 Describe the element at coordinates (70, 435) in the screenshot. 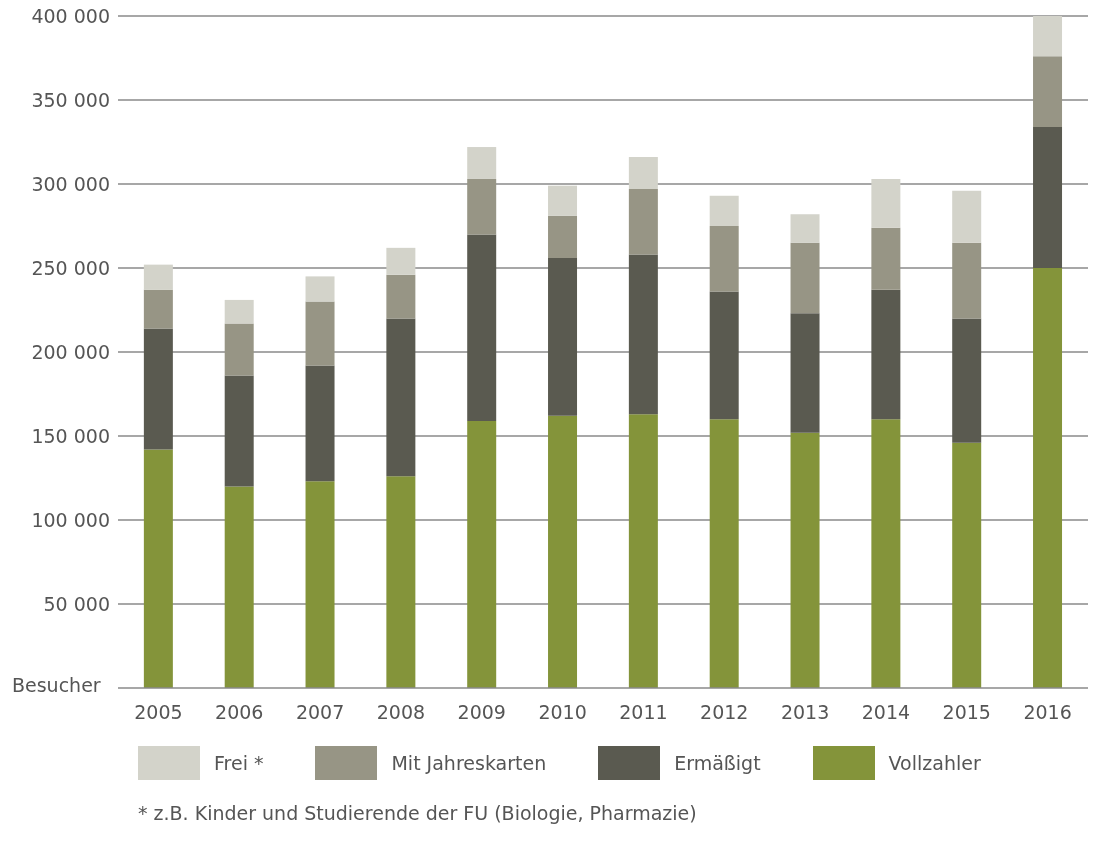

I see `y-tick-label: 150 000` at that location.